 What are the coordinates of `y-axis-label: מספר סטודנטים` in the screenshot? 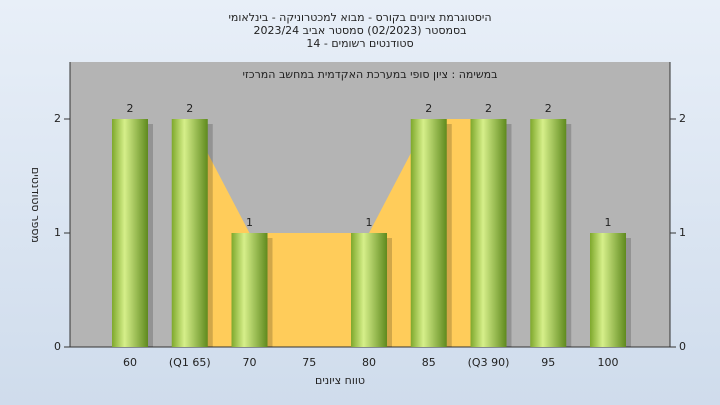 It's located at (35, 205).